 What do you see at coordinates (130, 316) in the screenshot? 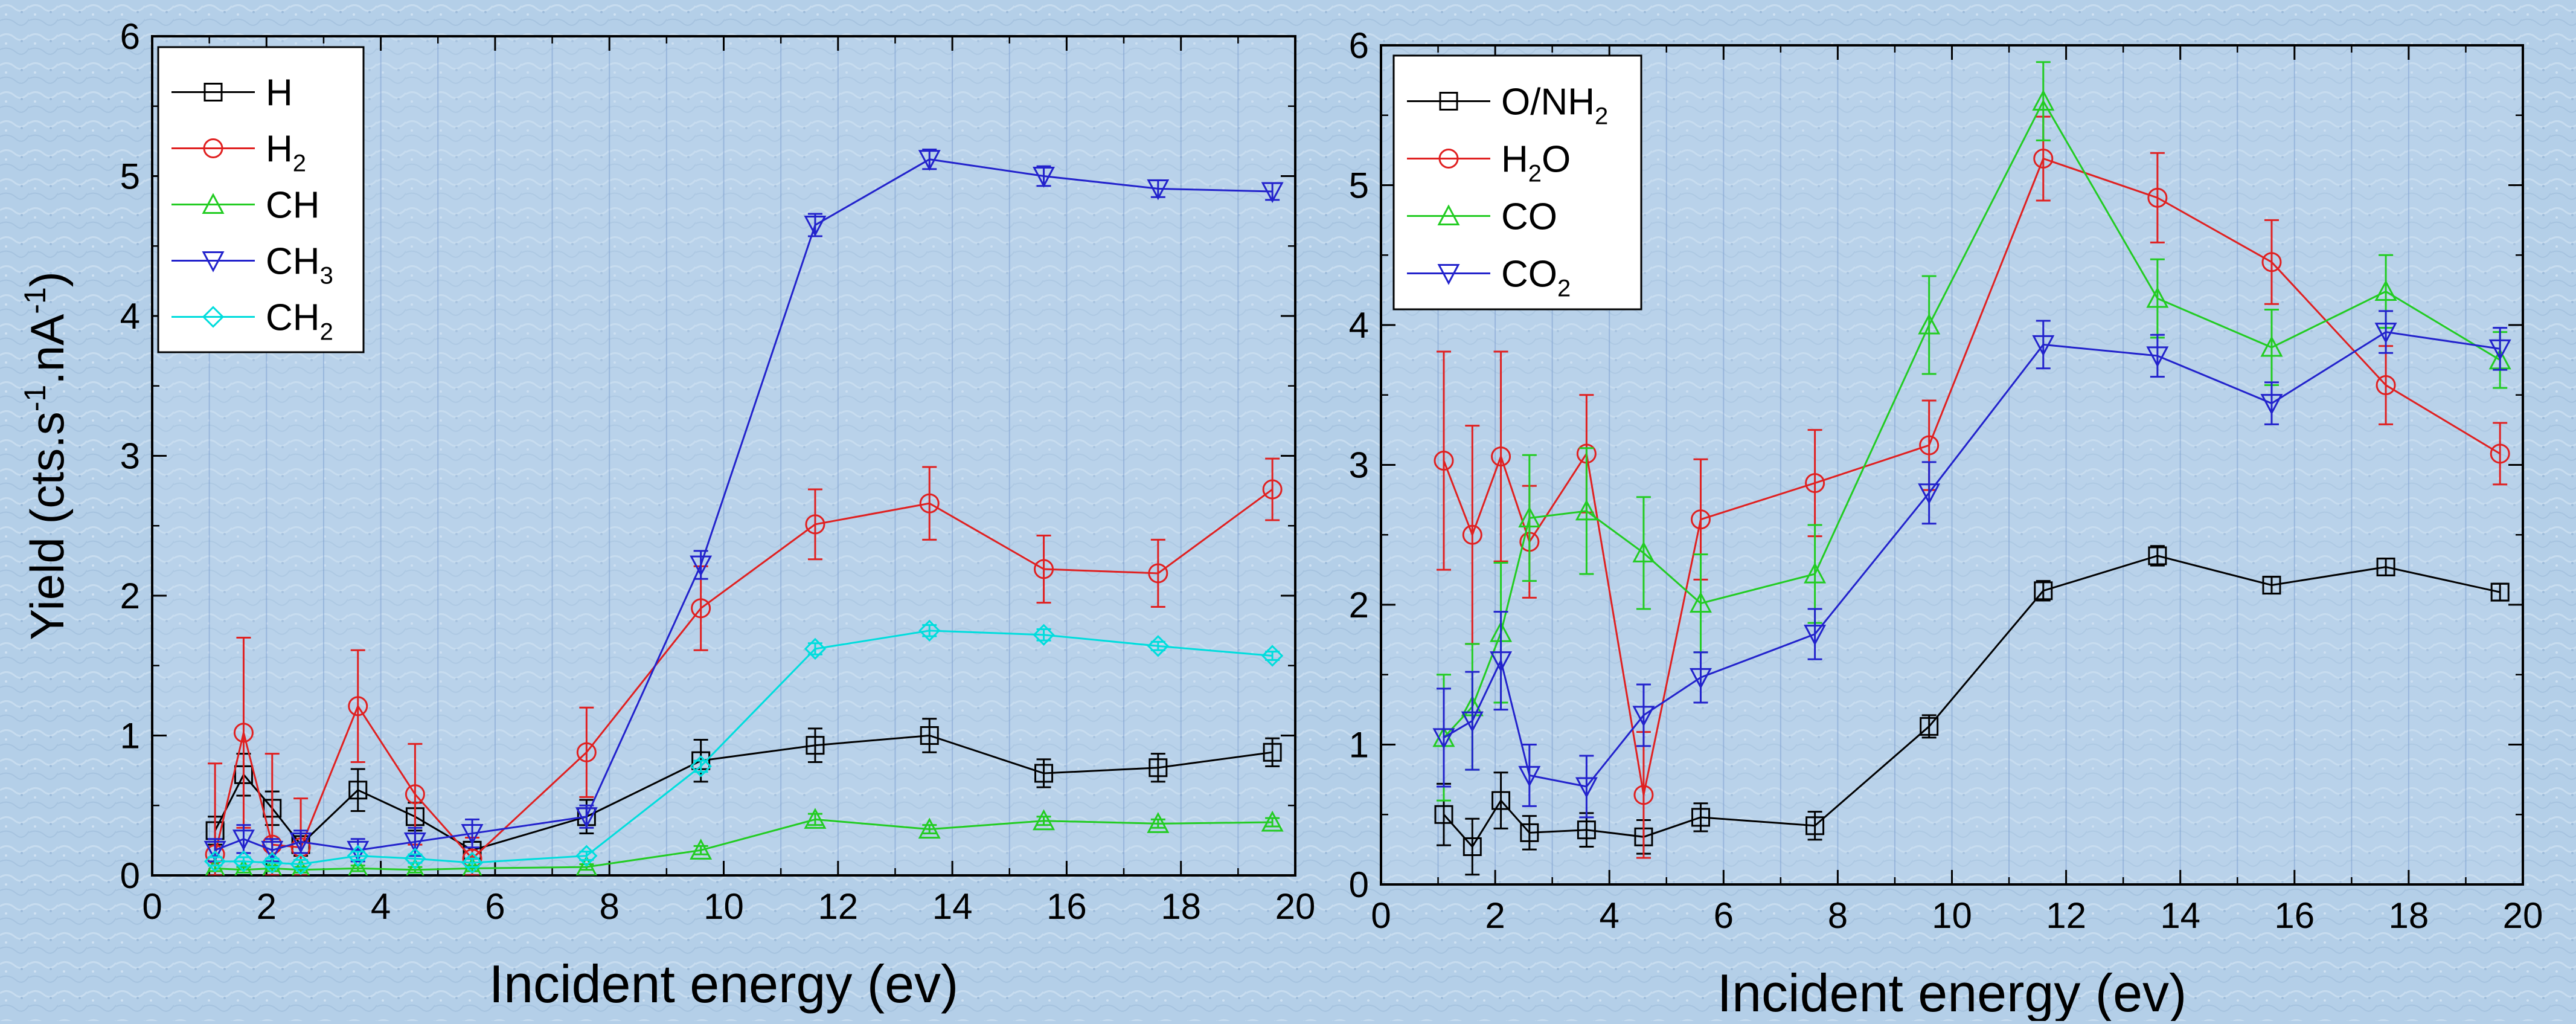
I see `y-tick-label: 4` at bounding box center [130, 316].